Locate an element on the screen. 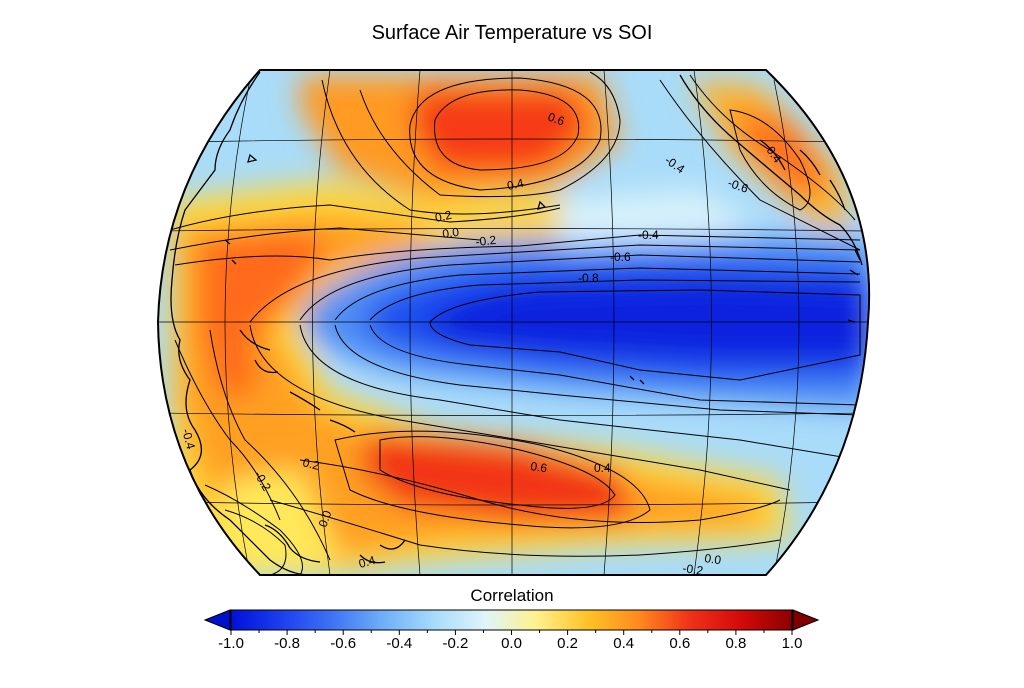  colorbar-ticks: -1.0 -0.8 -0.6 -0.4 -0.2 0.0 0.2 0.4 0.6 0.8 1.0 is located at coordinates (510, 641).